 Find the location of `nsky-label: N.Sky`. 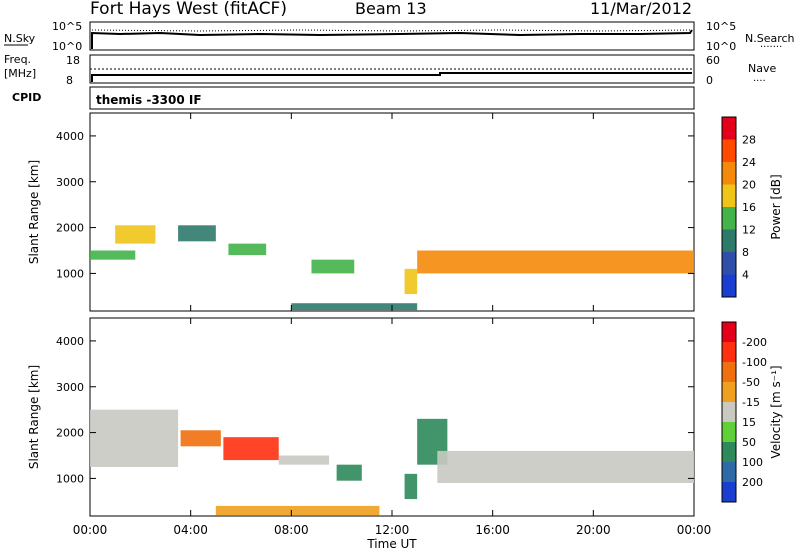

nsky-label: N.Sky is located at coordinates (20, 38).